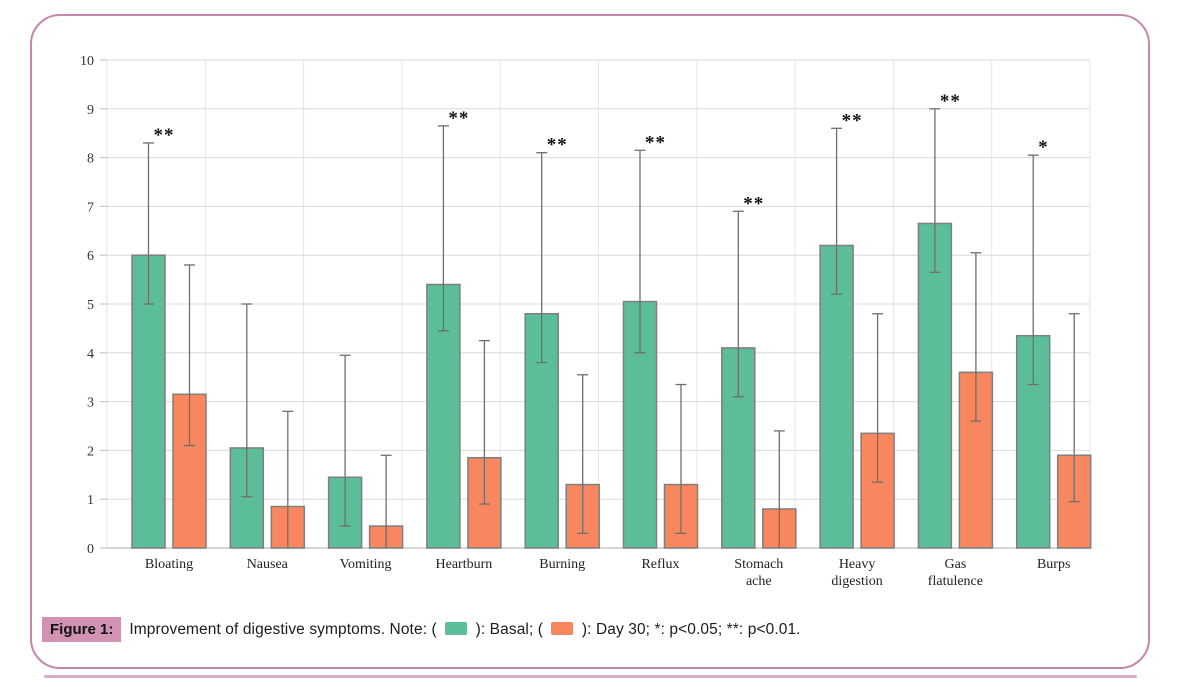  What do you see at coordinates (509, 629) in the screenshot?
I see `caption-text-between: ): Basal; (` at bounding box center [509, 629].